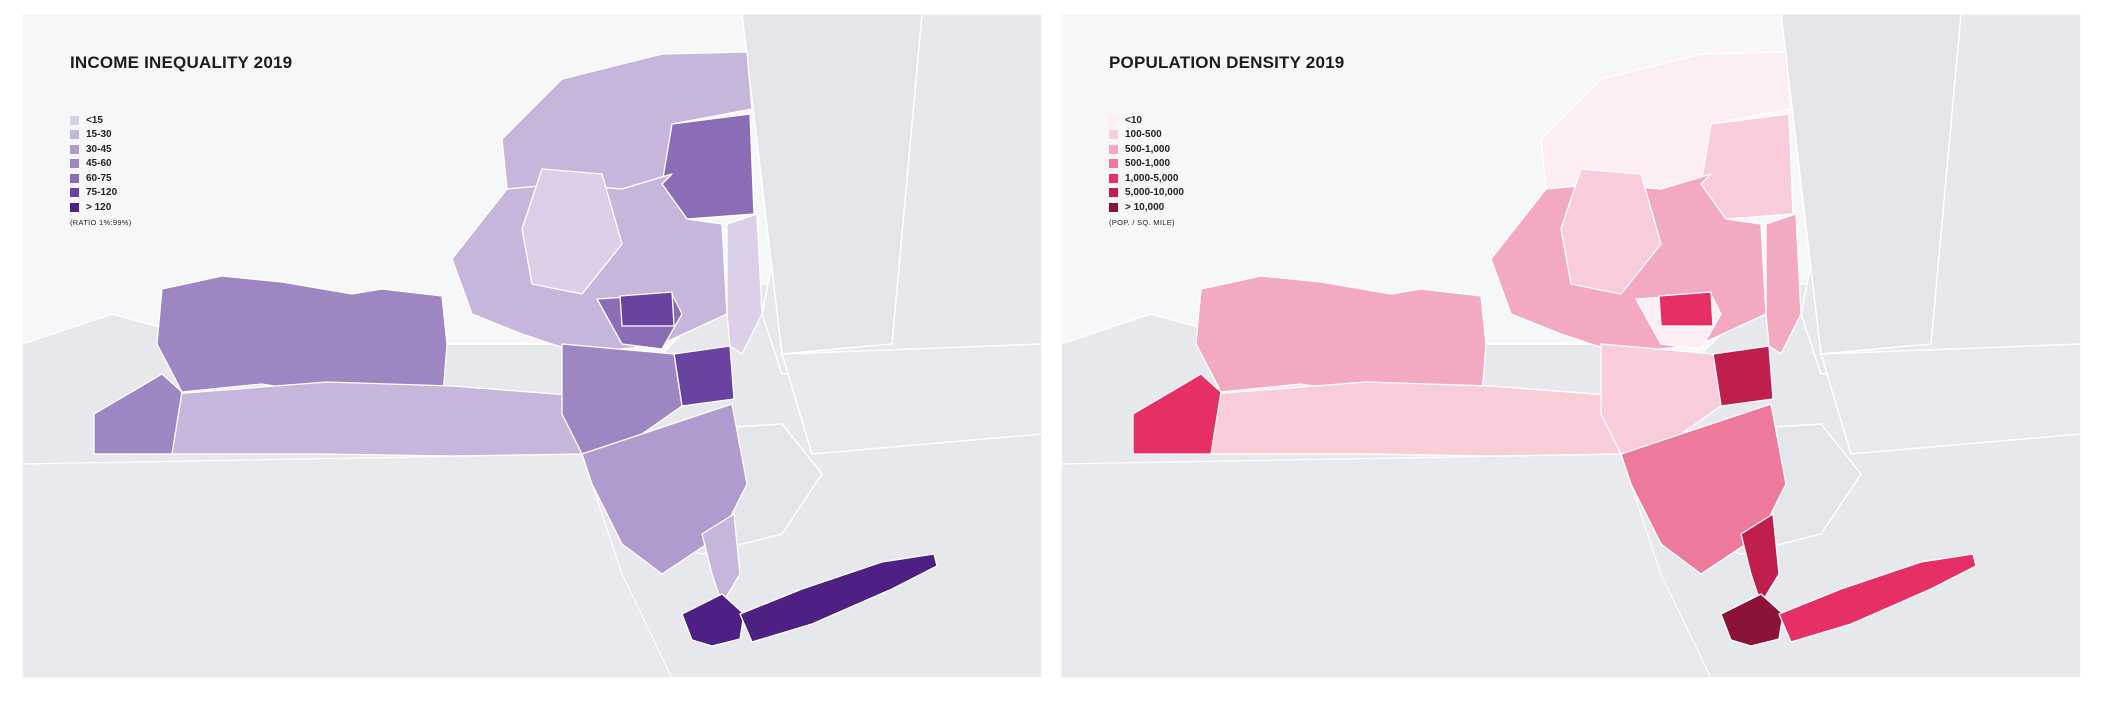  Describe the element at coordinates (1154, 193) in the screenshot. I see `legend-label: 5,000-10,000` at that location.